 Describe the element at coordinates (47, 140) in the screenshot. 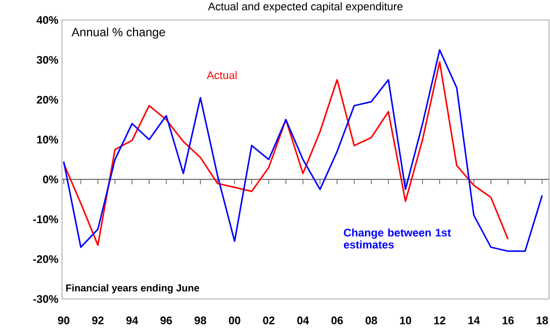

I see `y-tick-label: 10%` at that location.